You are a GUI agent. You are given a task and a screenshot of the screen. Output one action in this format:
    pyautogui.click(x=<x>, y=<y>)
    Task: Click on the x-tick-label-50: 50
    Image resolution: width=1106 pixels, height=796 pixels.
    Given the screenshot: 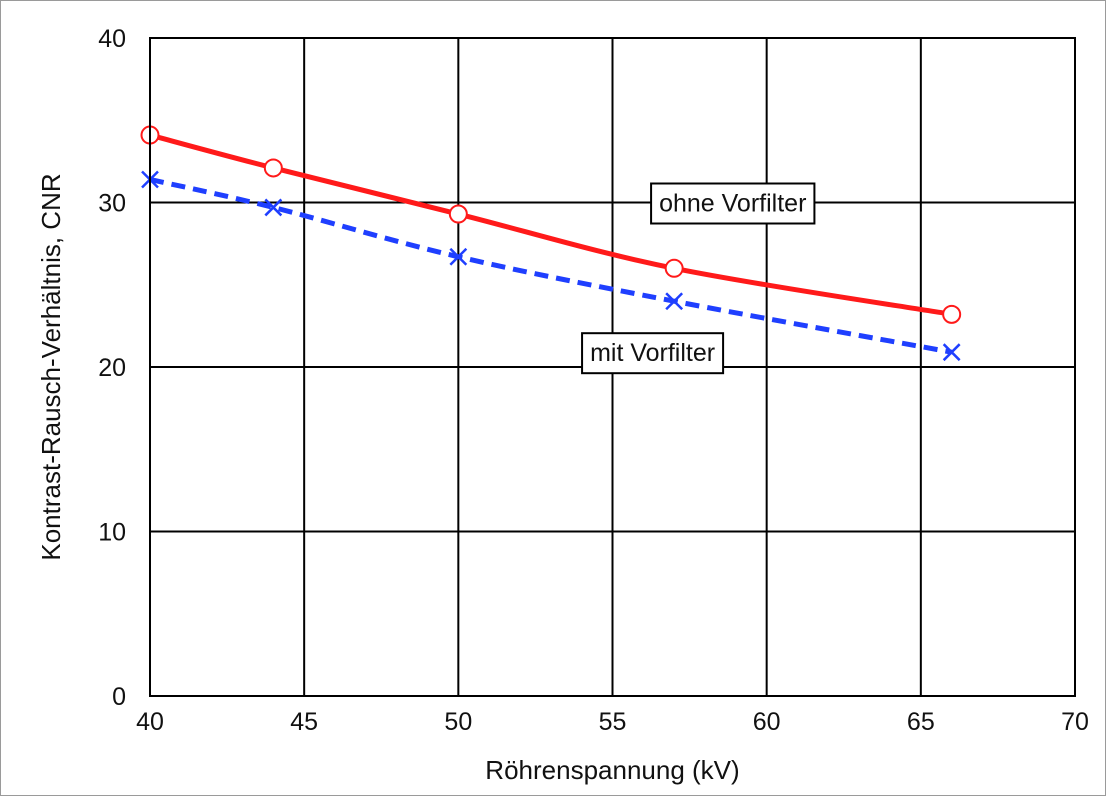 What is the action you would take?
    pyautogui.click(x=458, y=722)
    